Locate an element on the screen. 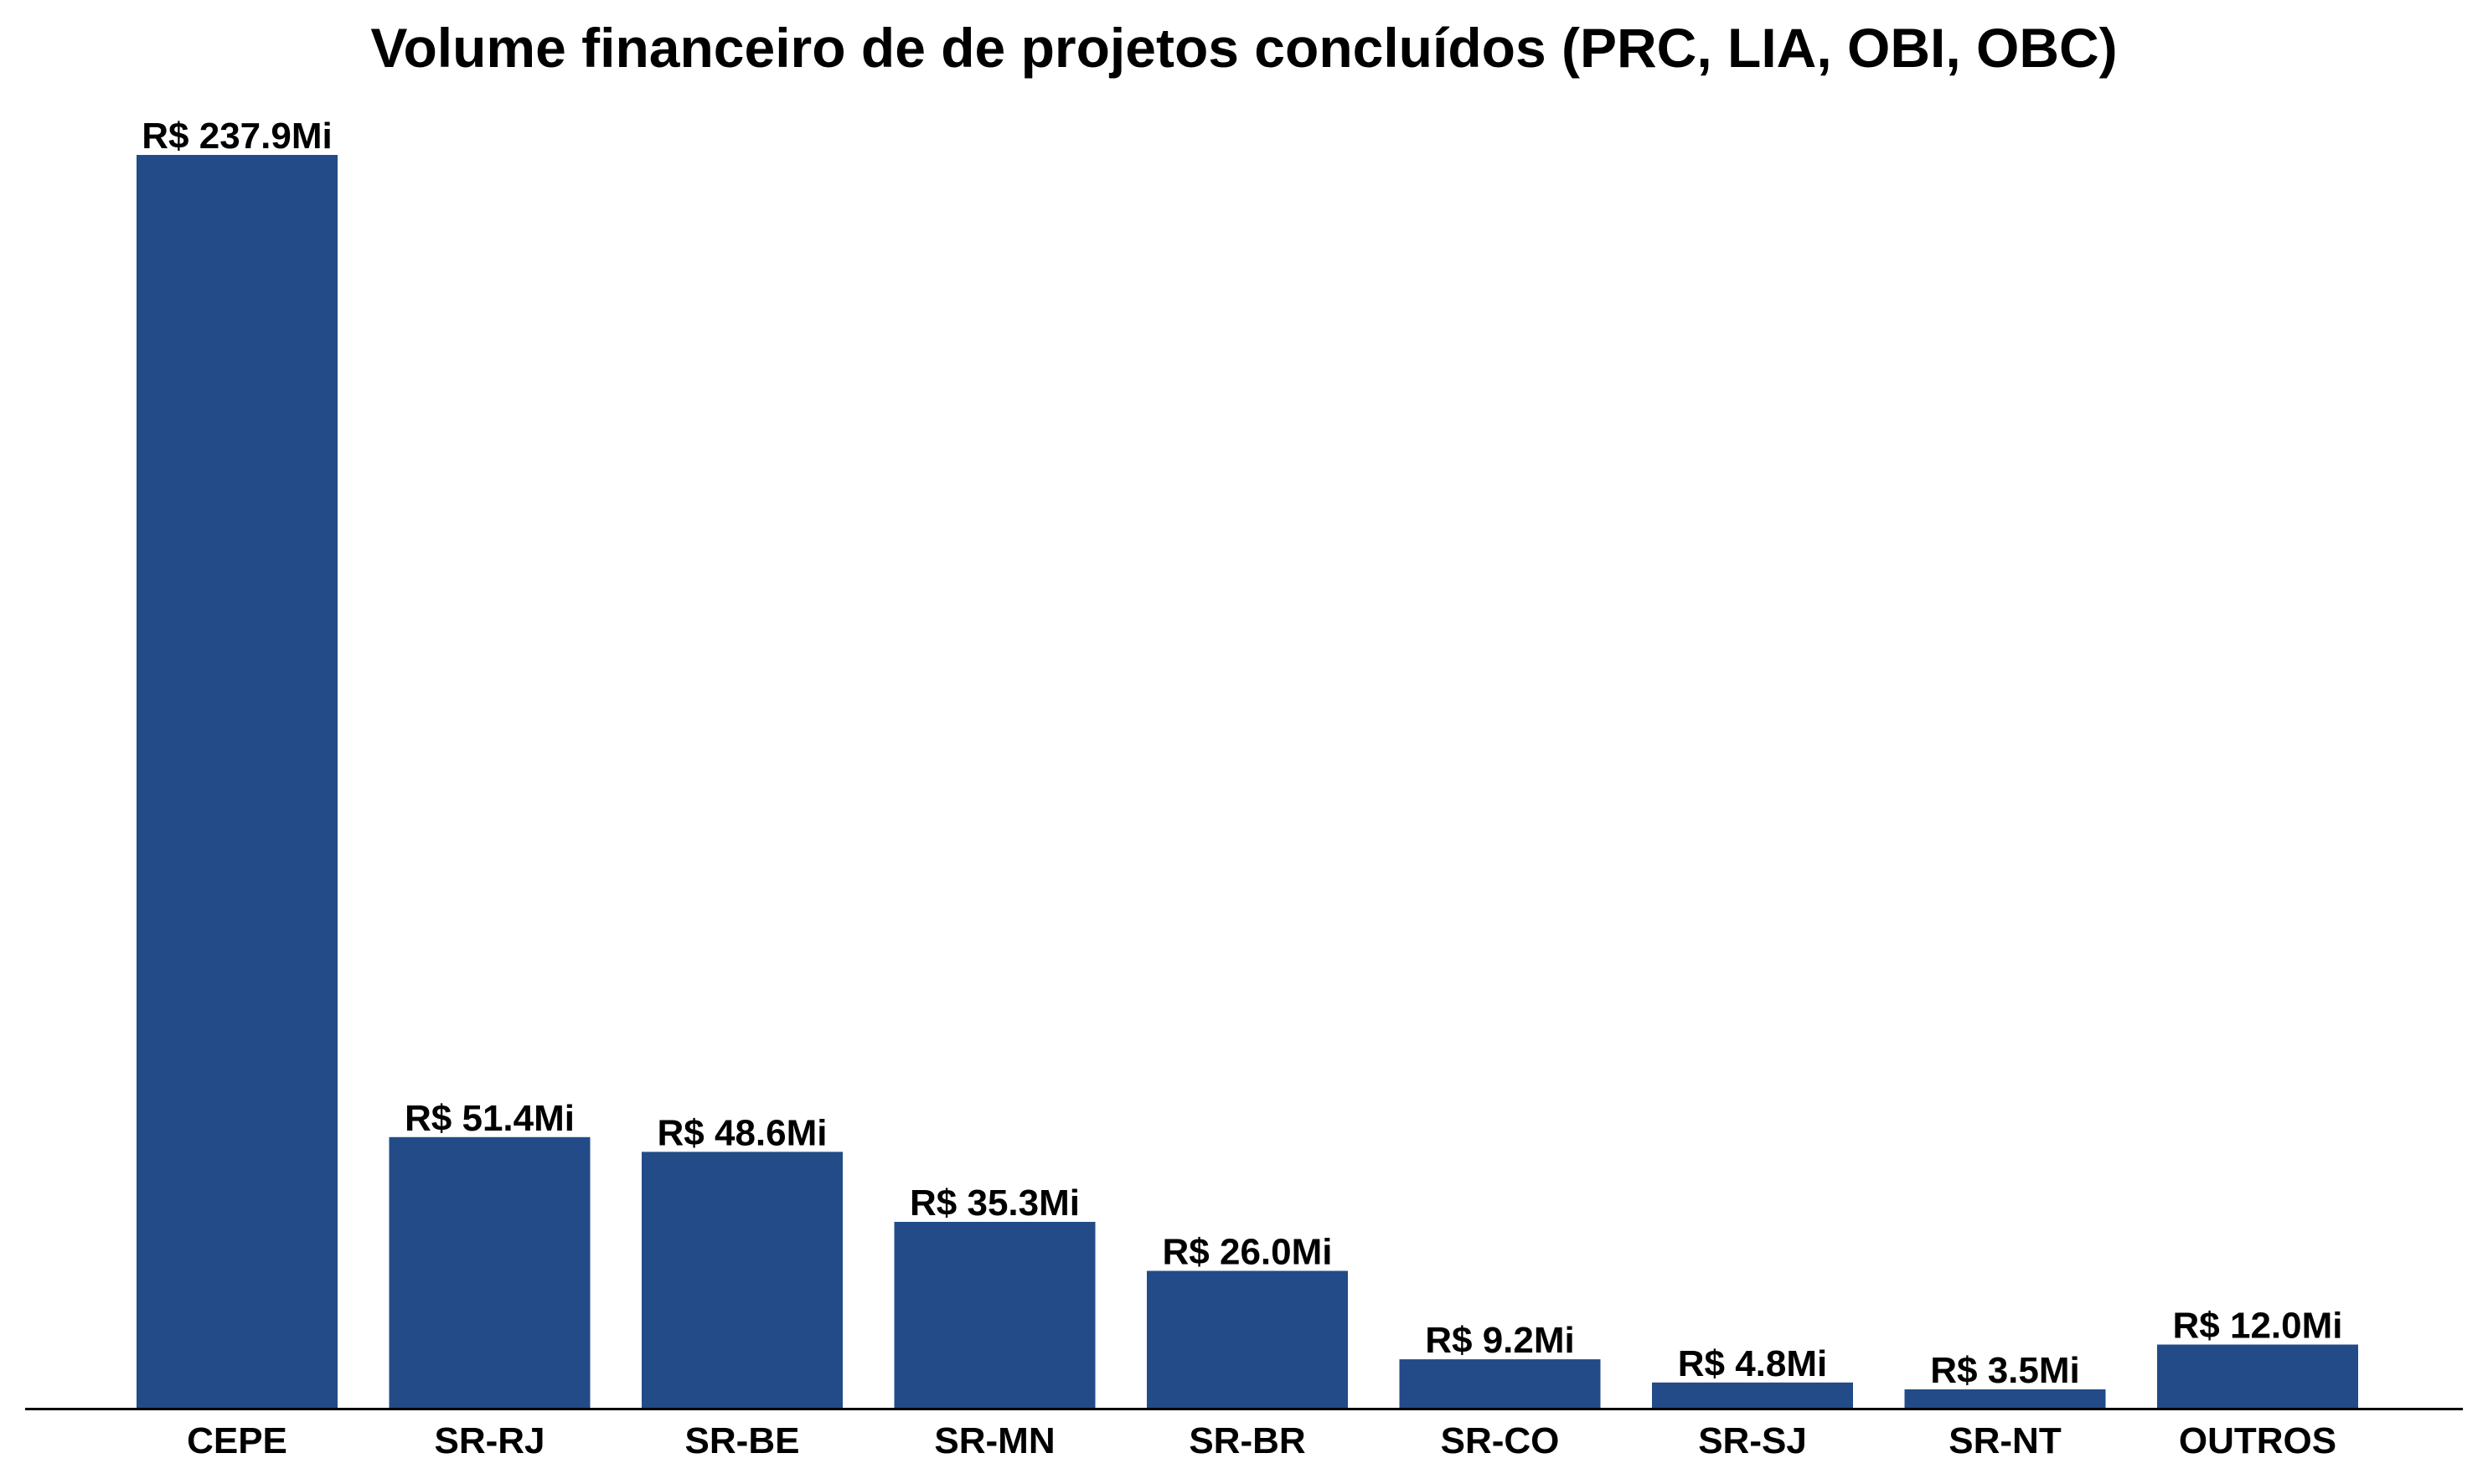 The height and width of the screenshot is (1484, 2488). data-label-sr-nt: R$ 3.5Mi is located at coordinates (2005, 1370).